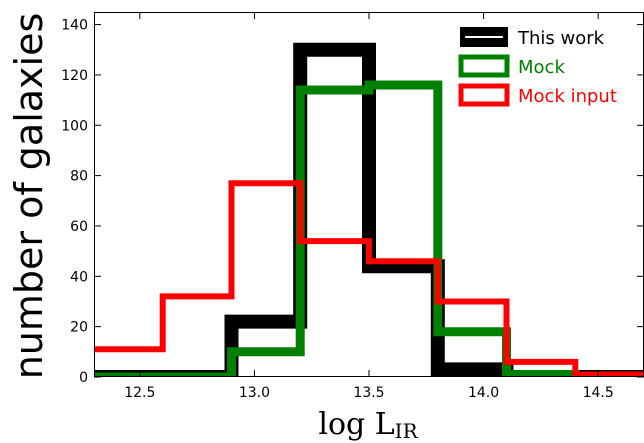 The height and width of the screenshot is (443, 644). I want to click on y-tick-label: 60, so click(79, 227).